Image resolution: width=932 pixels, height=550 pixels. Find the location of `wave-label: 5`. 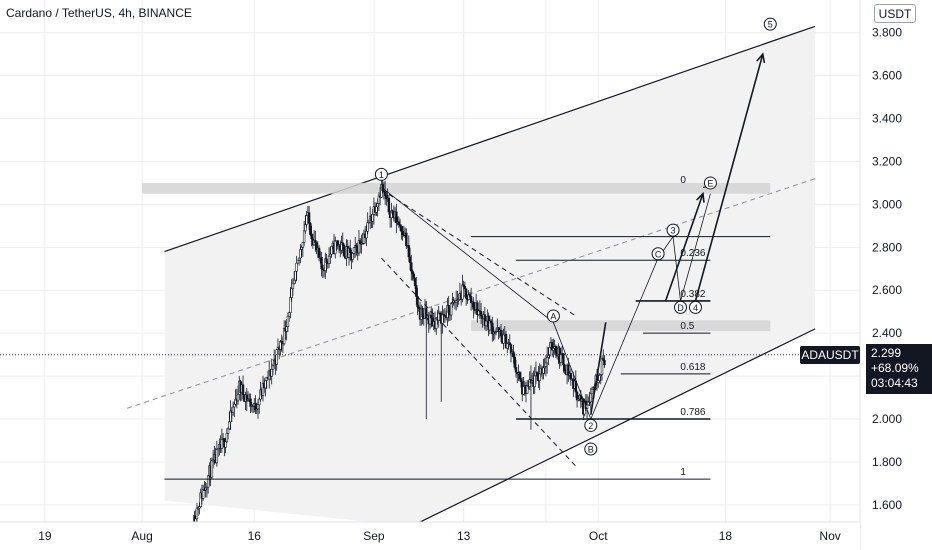

wave-label: 5 is located at coordinates (770, 25).